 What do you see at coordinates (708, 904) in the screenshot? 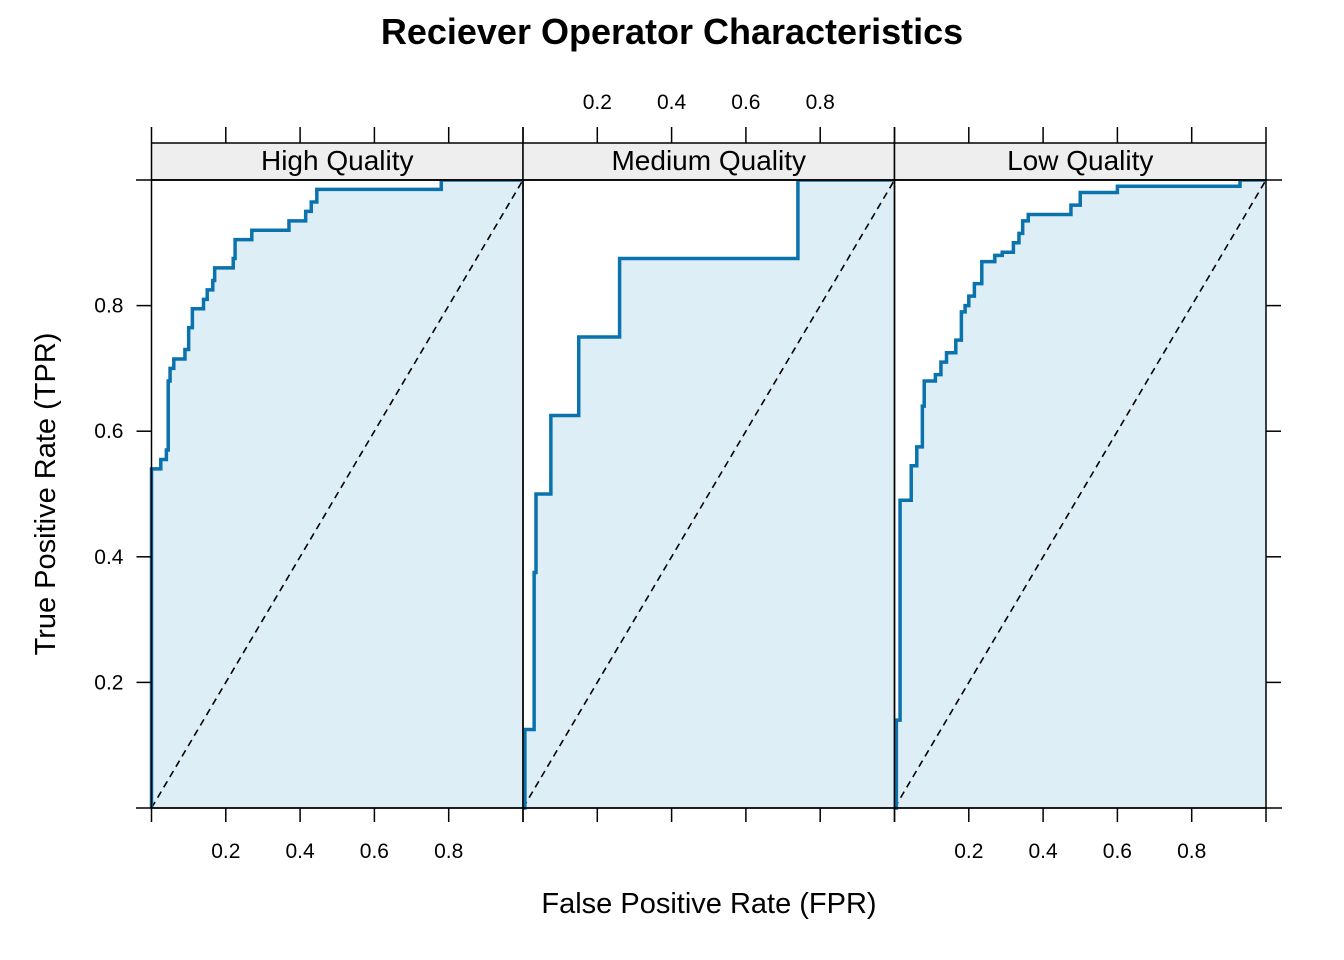
I see `x-axis-label: False Positive Rate (FPR)` at bounding box center [708, 904].